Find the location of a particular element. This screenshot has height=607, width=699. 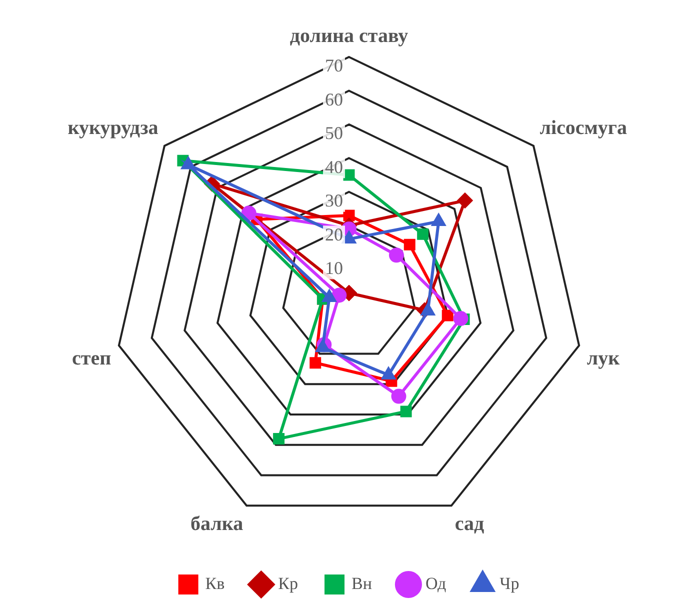

spoke-label: сад is located at coordinates (469, 524).